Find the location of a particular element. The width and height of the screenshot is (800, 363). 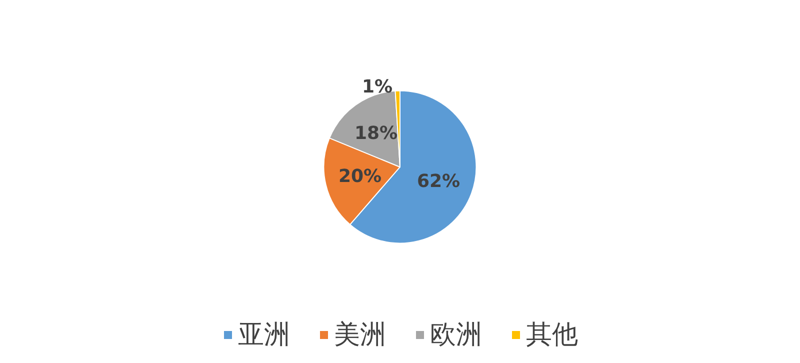

legend-label: 欧洲 is located at coordinates (456, 335).